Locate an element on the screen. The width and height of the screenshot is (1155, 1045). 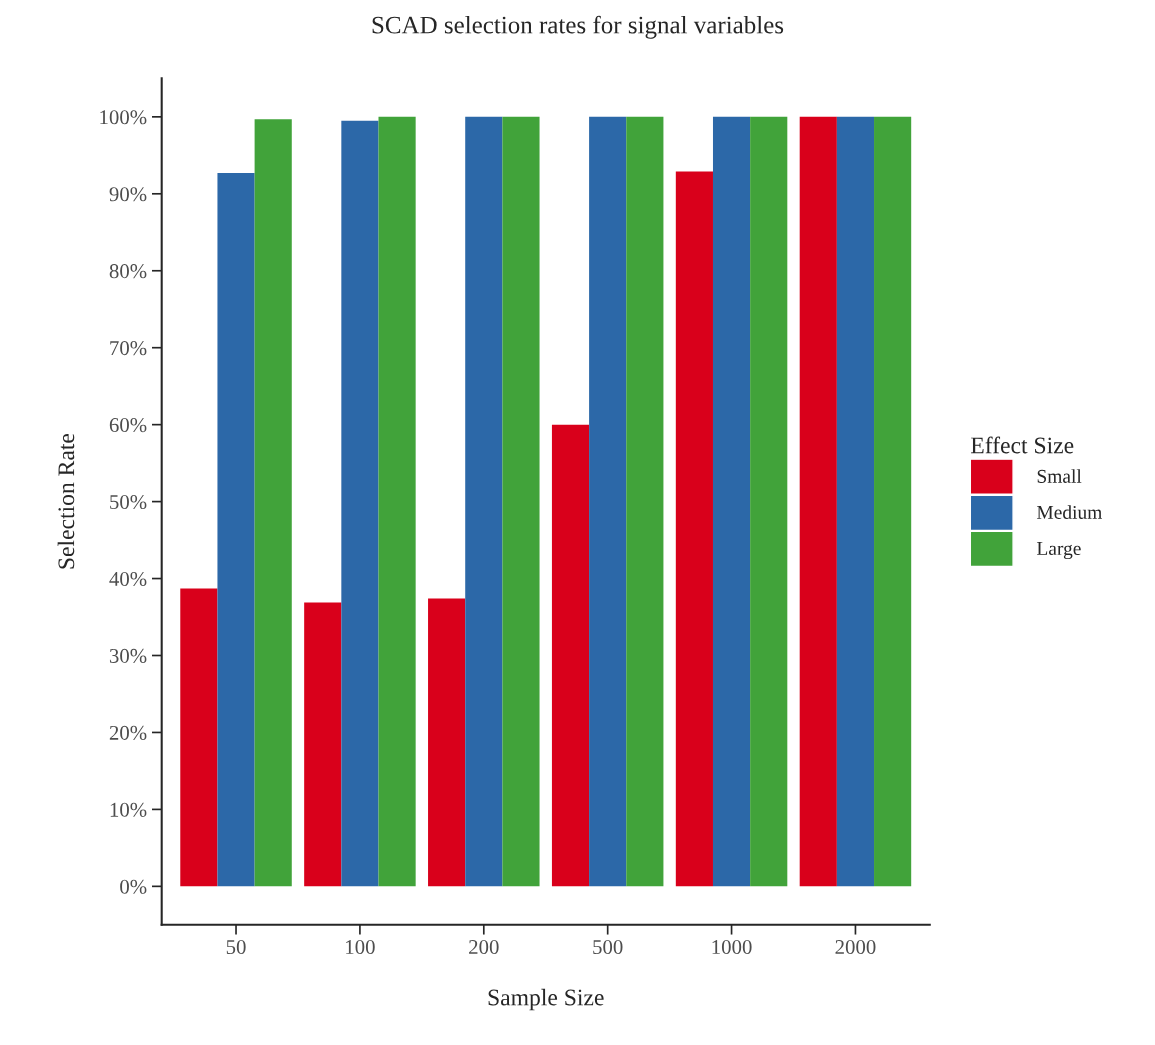
y-tick-label: 80% is located at coordinates (128, 271).